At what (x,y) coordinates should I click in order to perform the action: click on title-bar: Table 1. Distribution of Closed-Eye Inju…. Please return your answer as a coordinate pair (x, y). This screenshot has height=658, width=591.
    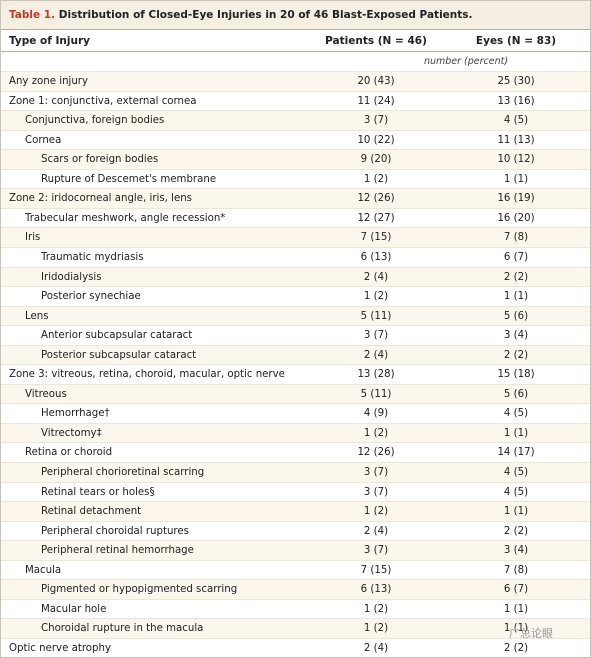
    Looking at the image, I should click on (295, 15).